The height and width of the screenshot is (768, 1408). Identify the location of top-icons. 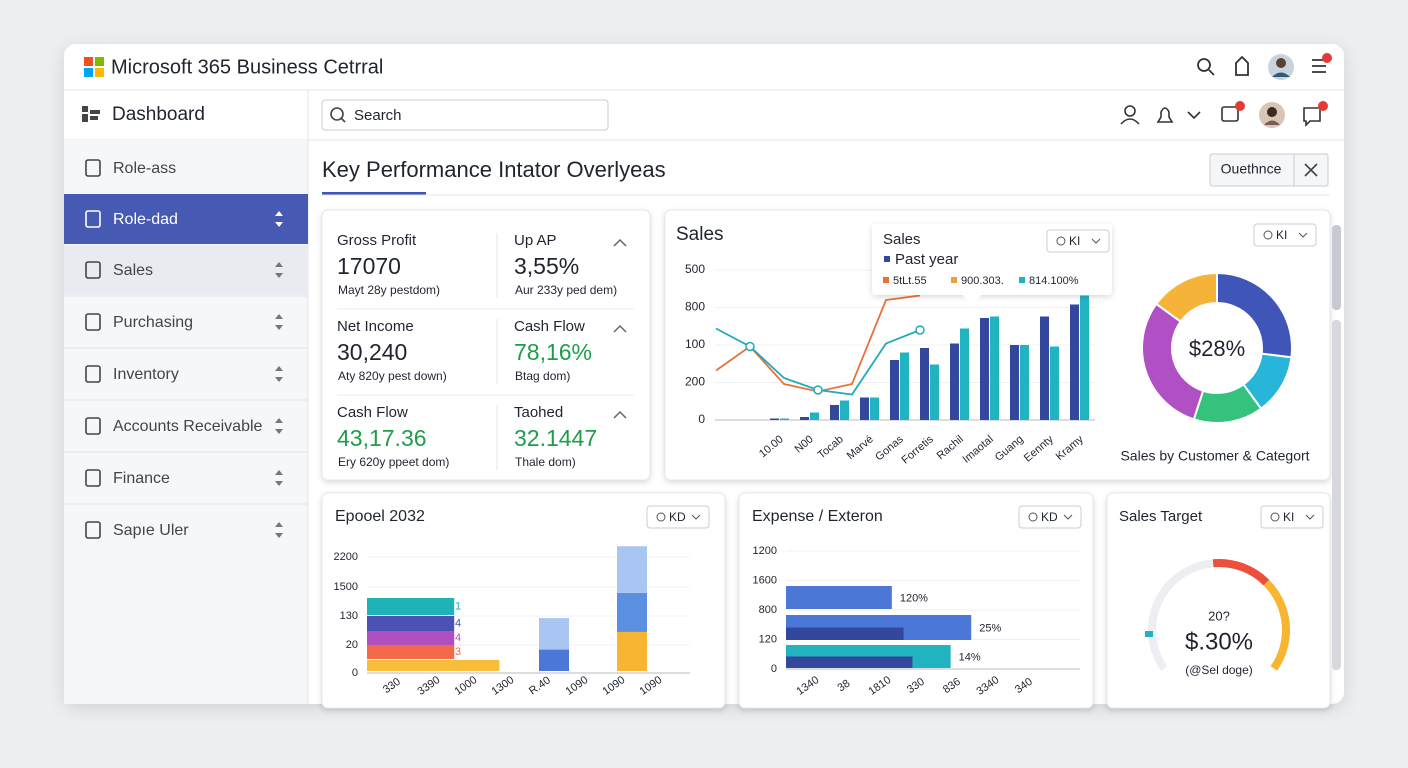
(1261, 65).